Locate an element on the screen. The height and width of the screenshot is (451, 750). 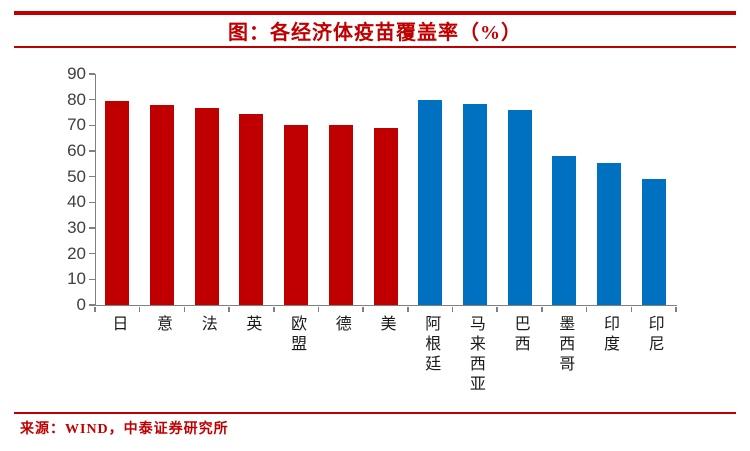
bar-欧盟 is located at coordinates (296, 214).